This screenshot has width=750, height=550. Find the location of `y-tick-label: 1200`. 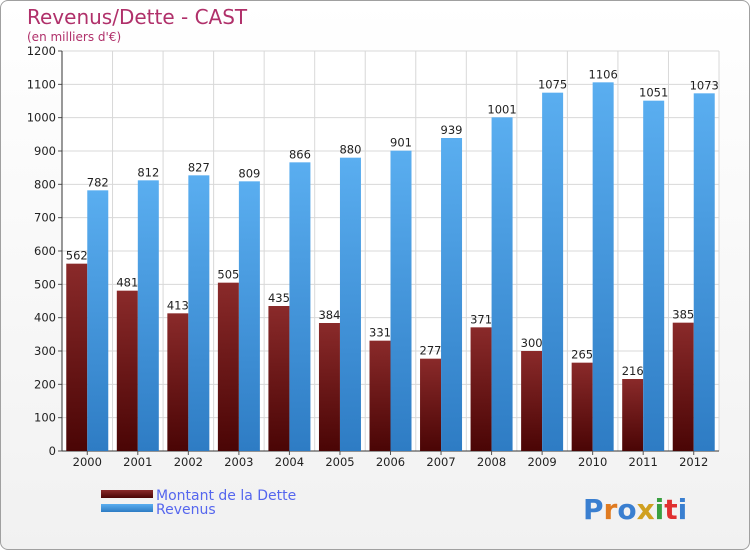

y-tick-label: 1200 is located at coordinates (41, 51).